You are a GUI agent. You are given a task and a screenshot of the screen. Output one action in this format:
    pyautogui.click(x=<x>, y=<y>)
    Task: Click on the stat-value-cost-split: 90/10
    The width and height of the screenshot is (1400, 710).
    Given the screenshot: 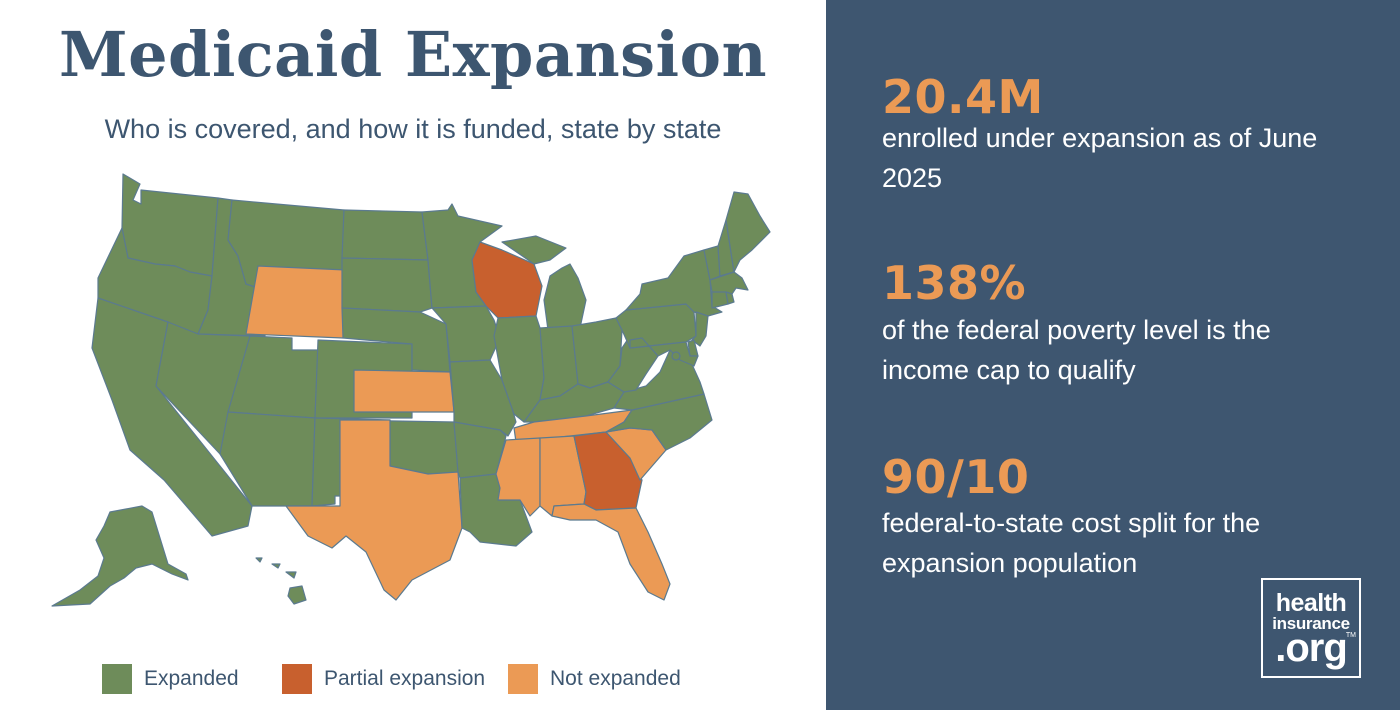 What is the action you would take?
    pyautogui.click(x=956, y=477)
    